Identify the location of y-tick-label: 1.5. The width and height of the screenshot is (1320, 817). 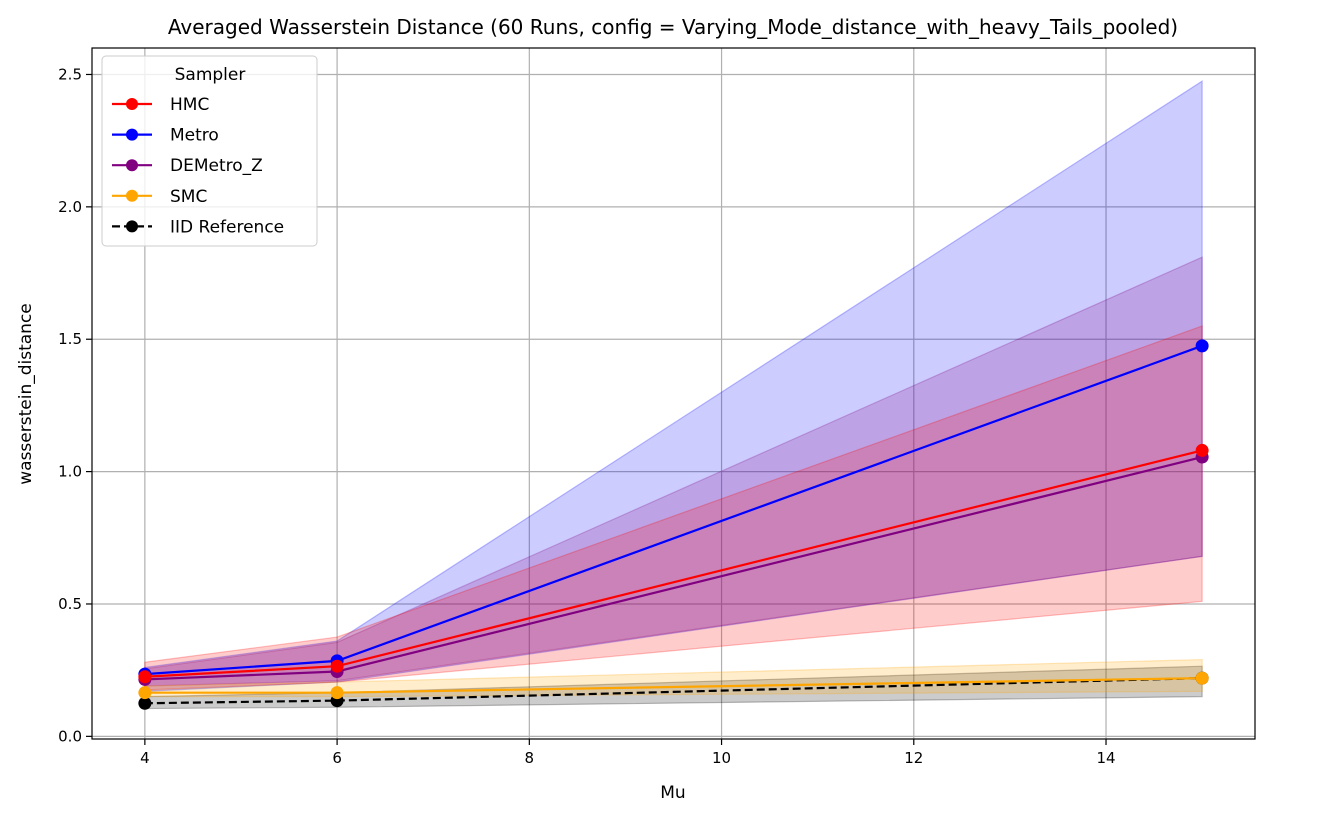
(70, 339).